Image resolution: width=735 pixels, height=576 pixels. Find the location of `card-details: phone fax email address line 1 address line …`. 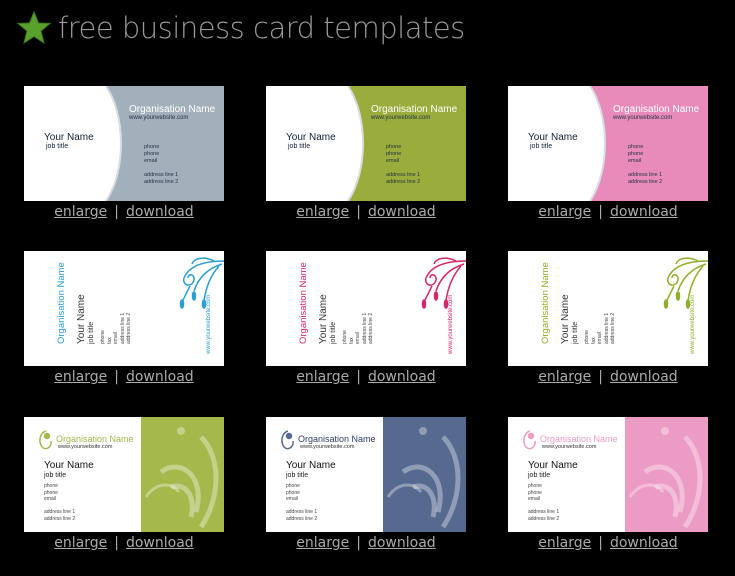

card-details: phone fax email address line 1 address line … is located at coordinates (358, 328).